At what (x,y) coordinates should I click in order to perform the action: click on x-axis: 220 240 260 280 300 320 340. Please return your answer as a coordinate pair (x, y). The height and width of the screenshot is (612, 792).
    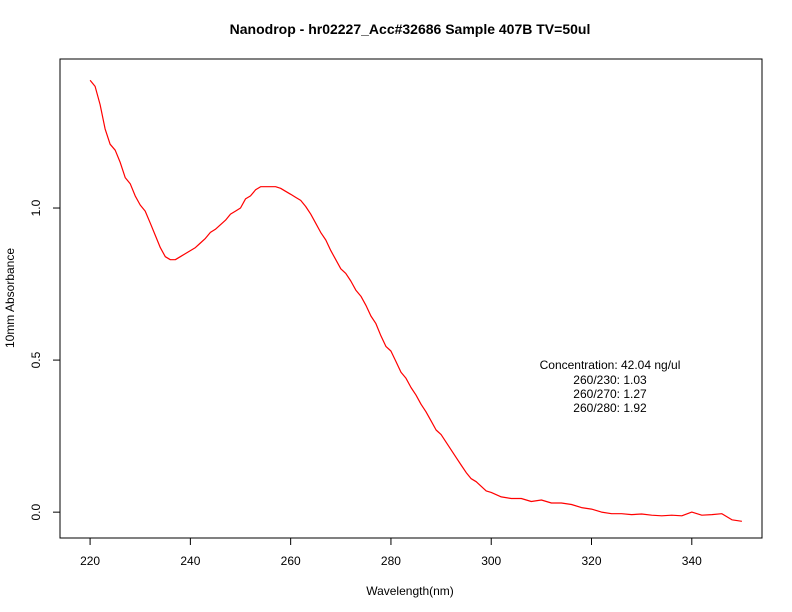
    Looking at the image, I should click on (391, 552).